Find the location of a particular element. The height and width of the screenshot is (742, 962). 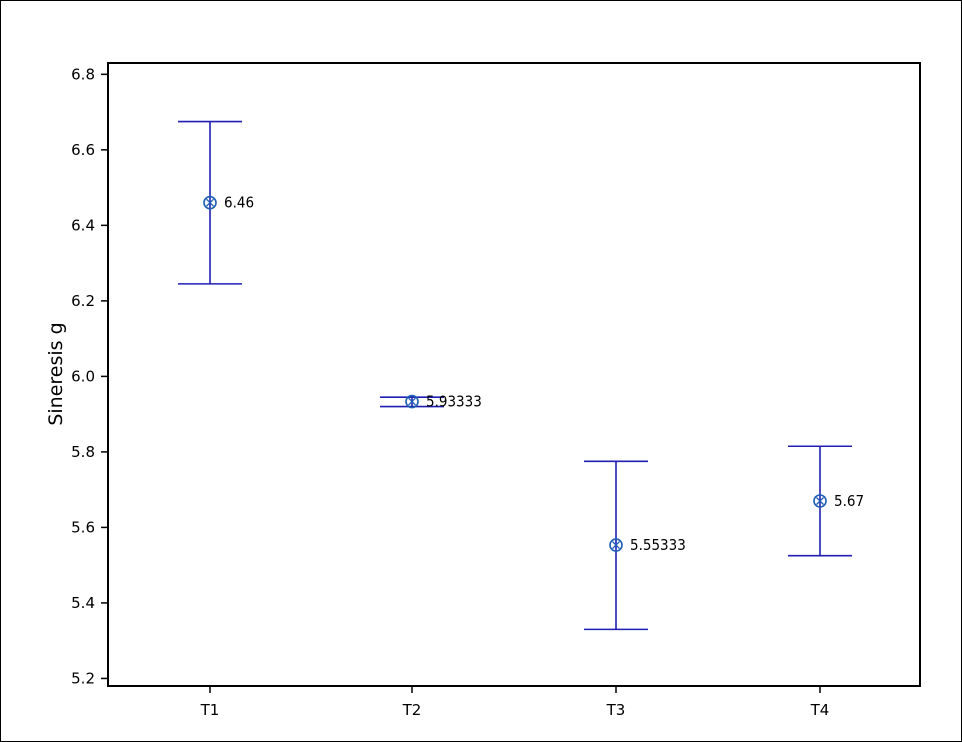

x-tick-label: T2 is located at coordinates (412, 710).